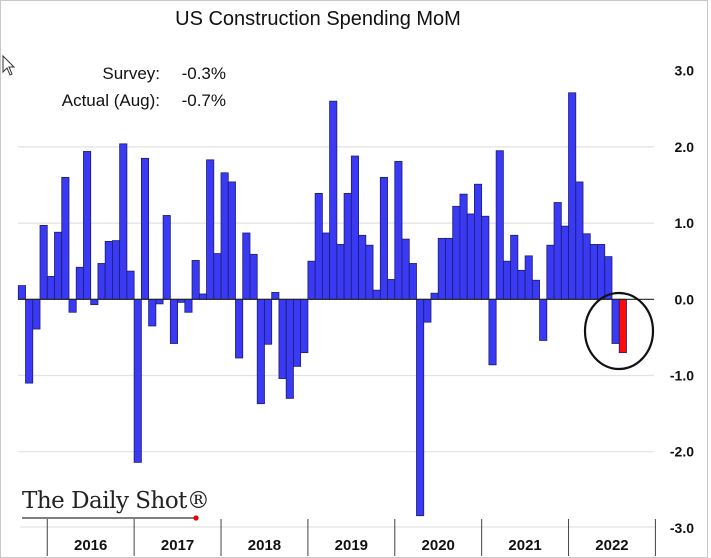 The width and height of the screenshot is (711, 558). Describe the element at coordinates (685, 299) in the screenshot. I see `y-tick-label: 0.0` at that location.